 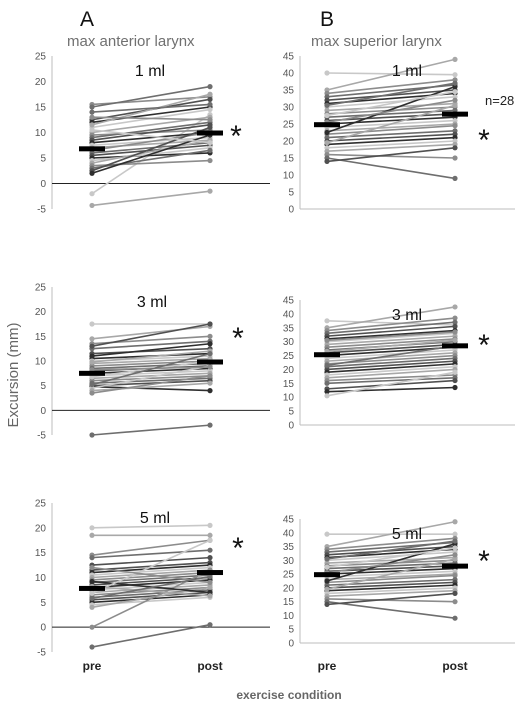 I want to click on mean-bar-post, so click(x=210, y=133).